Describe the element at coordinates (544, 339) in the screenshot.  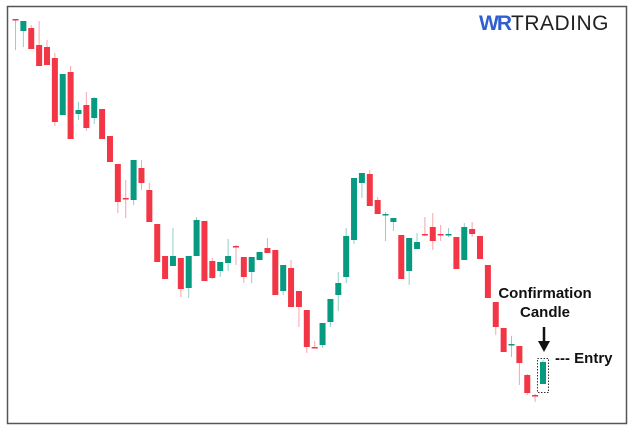
I see `down-arrow-icon` at that location.